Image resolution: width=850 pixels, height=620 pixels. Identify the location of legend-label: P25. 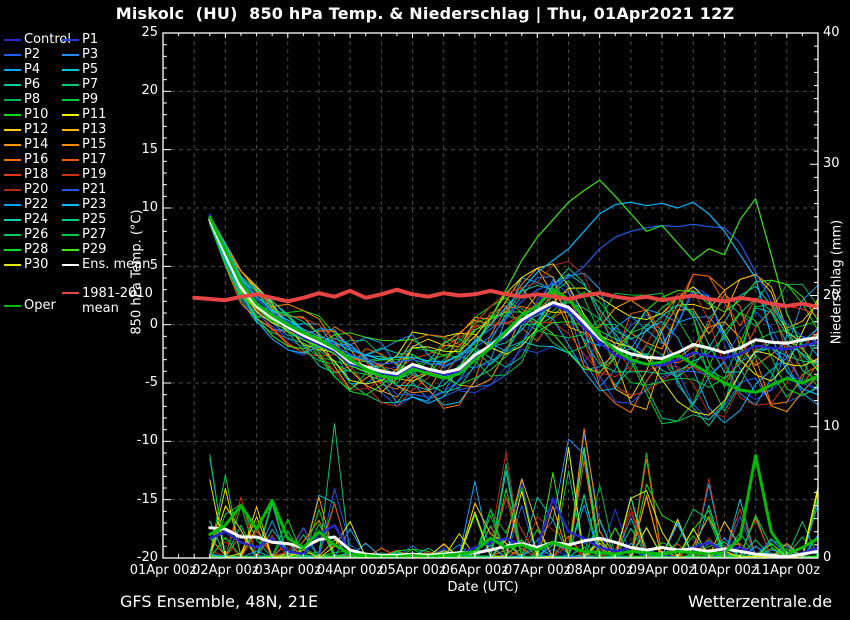
(94, 219).